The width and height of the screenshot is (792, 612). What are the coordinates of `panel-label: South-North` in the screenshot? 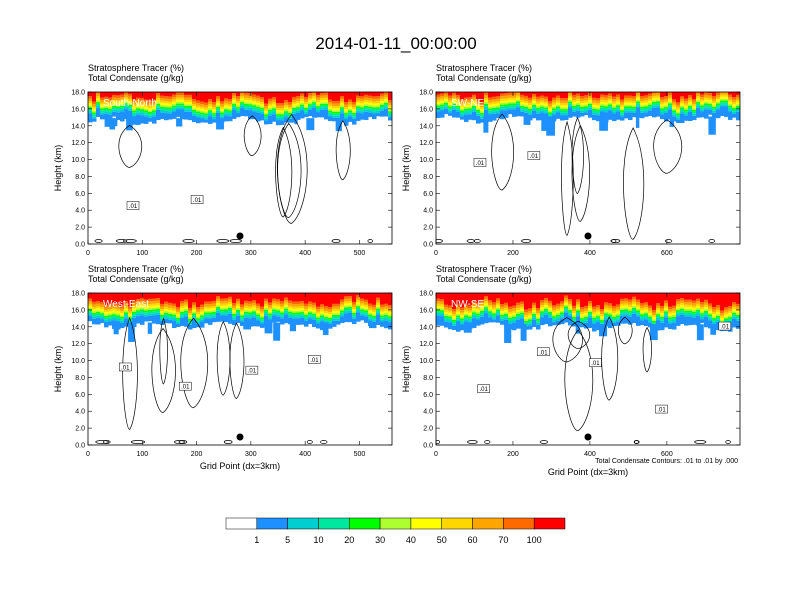 It's located at (130, 103).